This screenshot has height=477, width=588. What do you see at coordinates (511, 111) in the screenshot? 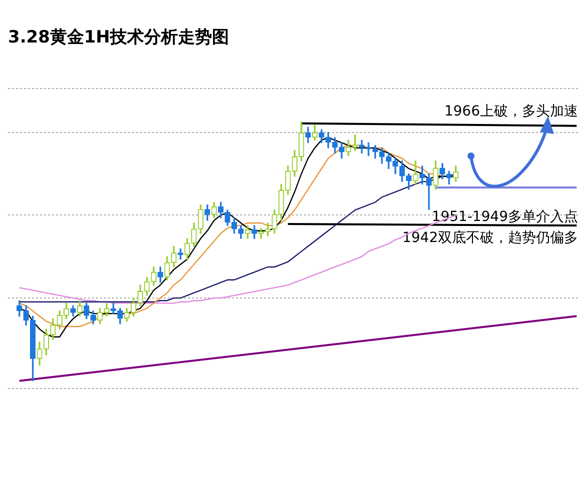
I see `text: 1966上破，多头加速` at bounding box center [511, 111].